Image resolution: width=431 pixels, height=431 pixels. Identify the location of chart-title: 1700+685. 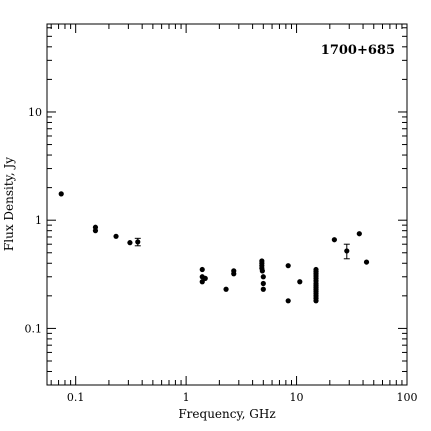
(358, 50).